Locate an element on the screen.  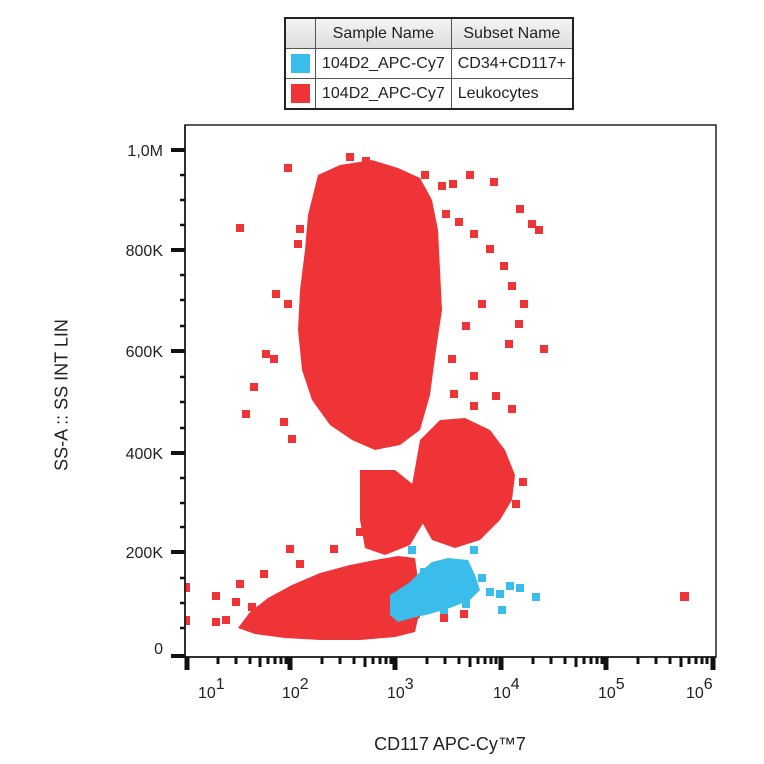
y-tick-label: 800K is located at coordinates (145, 251).